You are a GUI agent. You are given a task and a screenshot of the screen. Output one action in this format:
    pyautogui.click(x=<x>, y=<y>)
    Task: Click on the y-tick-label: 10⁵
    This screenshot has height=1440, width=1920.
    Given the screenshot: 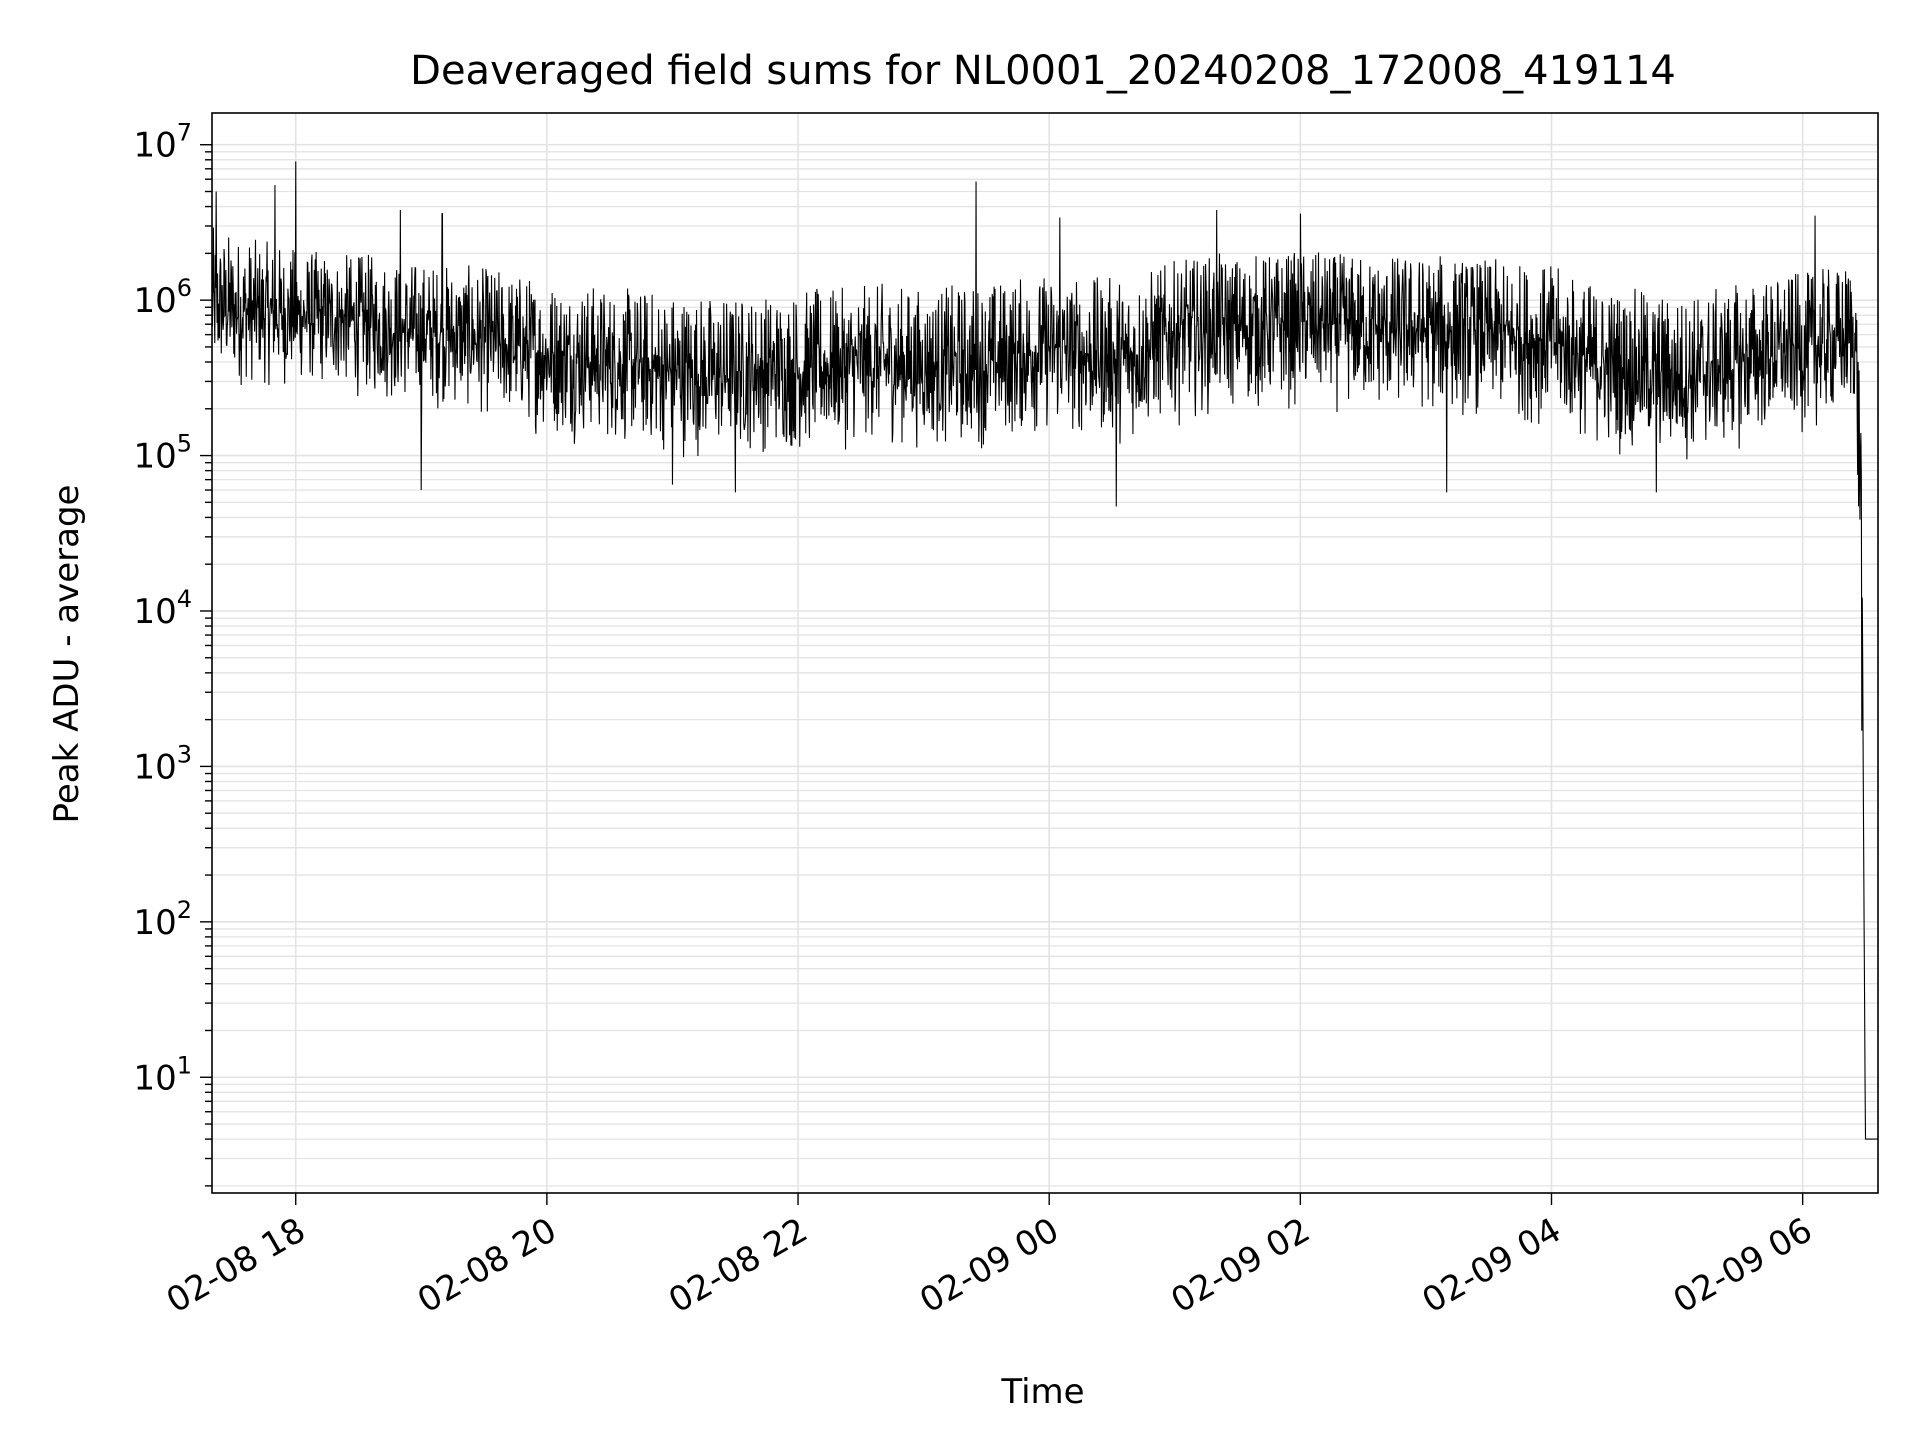 What is the action you would take?
    pyautogui.click(x=162, y=453)
    